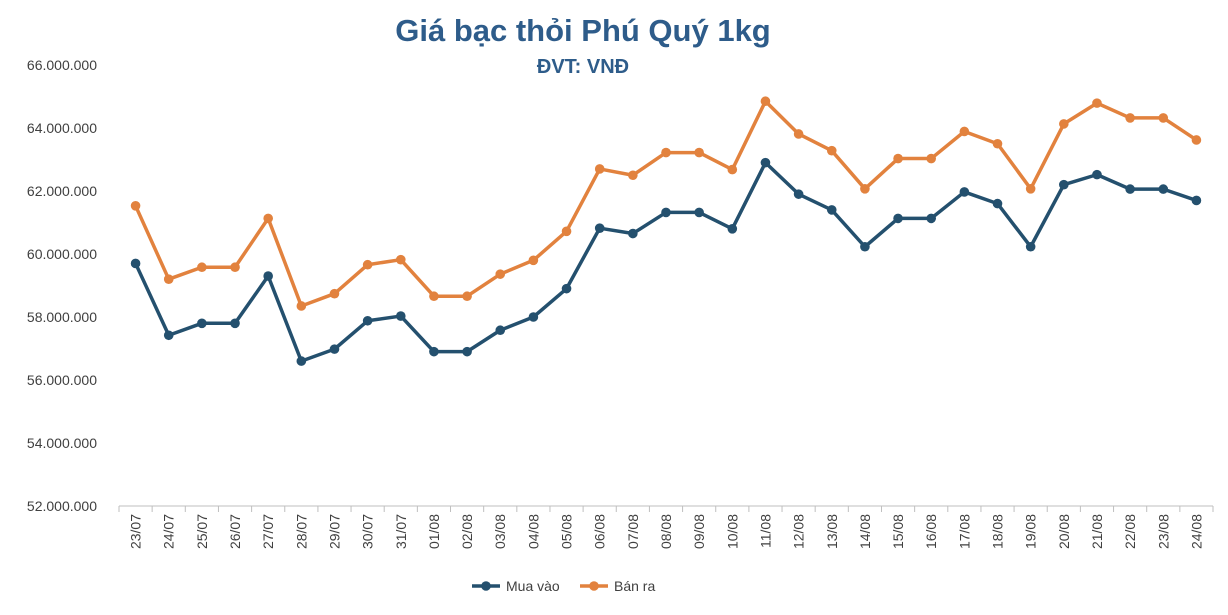  I want to click on x-tick-label: 26/07, so click(235, 531).